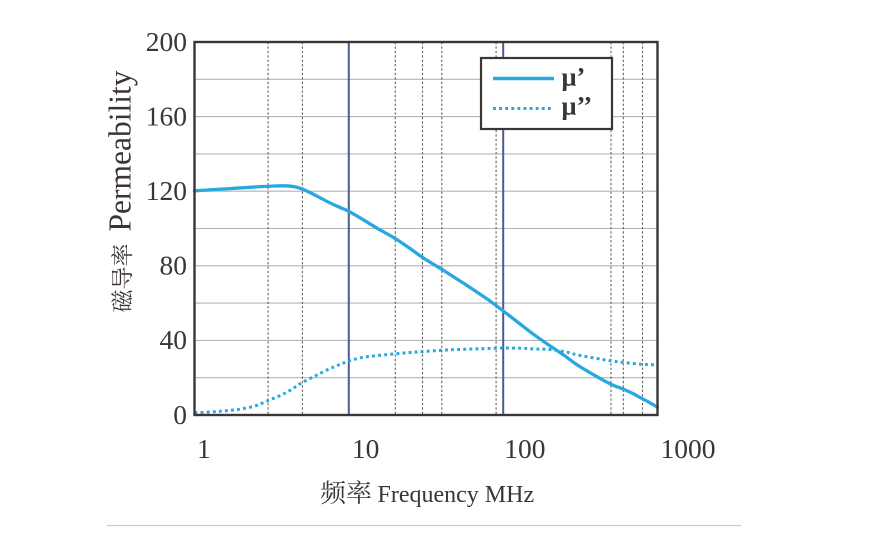 This screenshot has height=556, width=870. I want to click on svg-text: 40, so click(174, 339).